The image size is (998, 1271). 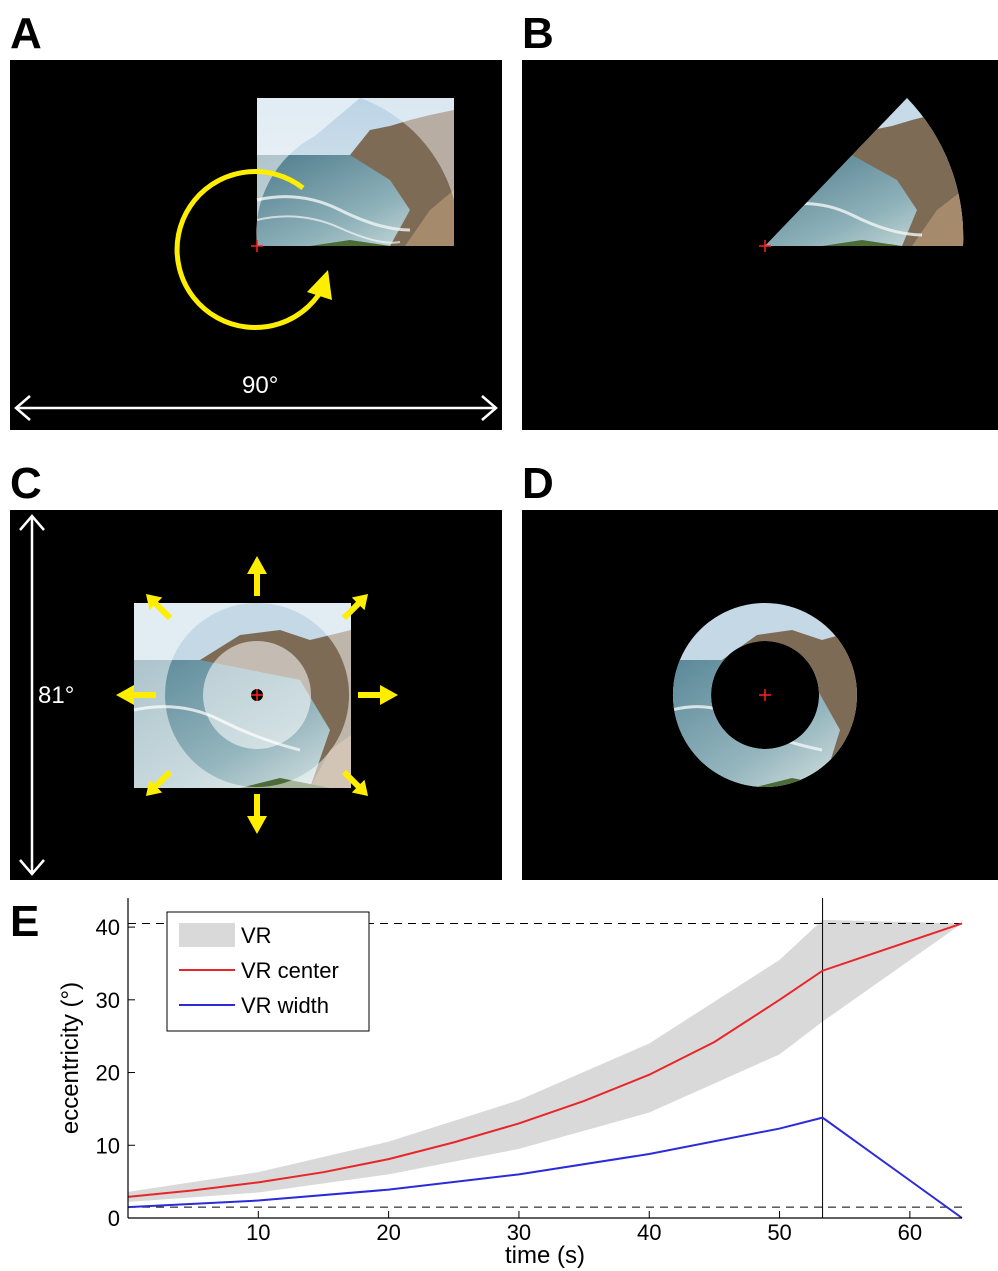 What do you see at coordinates (114, 1218) in the screenshot?
I see `y-tick-label: 0` at bounding box center [114, 1218].